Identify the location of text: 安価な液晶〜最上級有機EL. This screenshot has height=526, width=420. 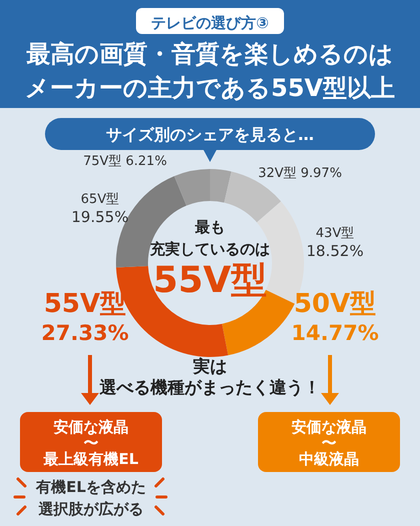
(90, 443).